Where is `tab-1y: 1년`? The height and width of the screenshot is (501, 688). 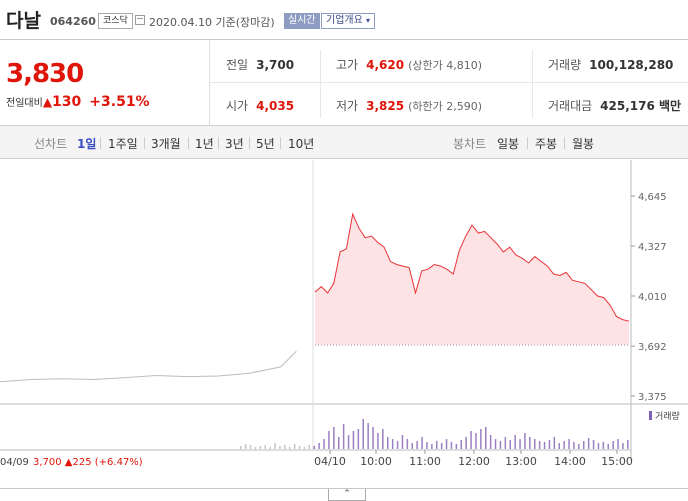
tab-1y: 1년 is located at coordinates (204, 144).